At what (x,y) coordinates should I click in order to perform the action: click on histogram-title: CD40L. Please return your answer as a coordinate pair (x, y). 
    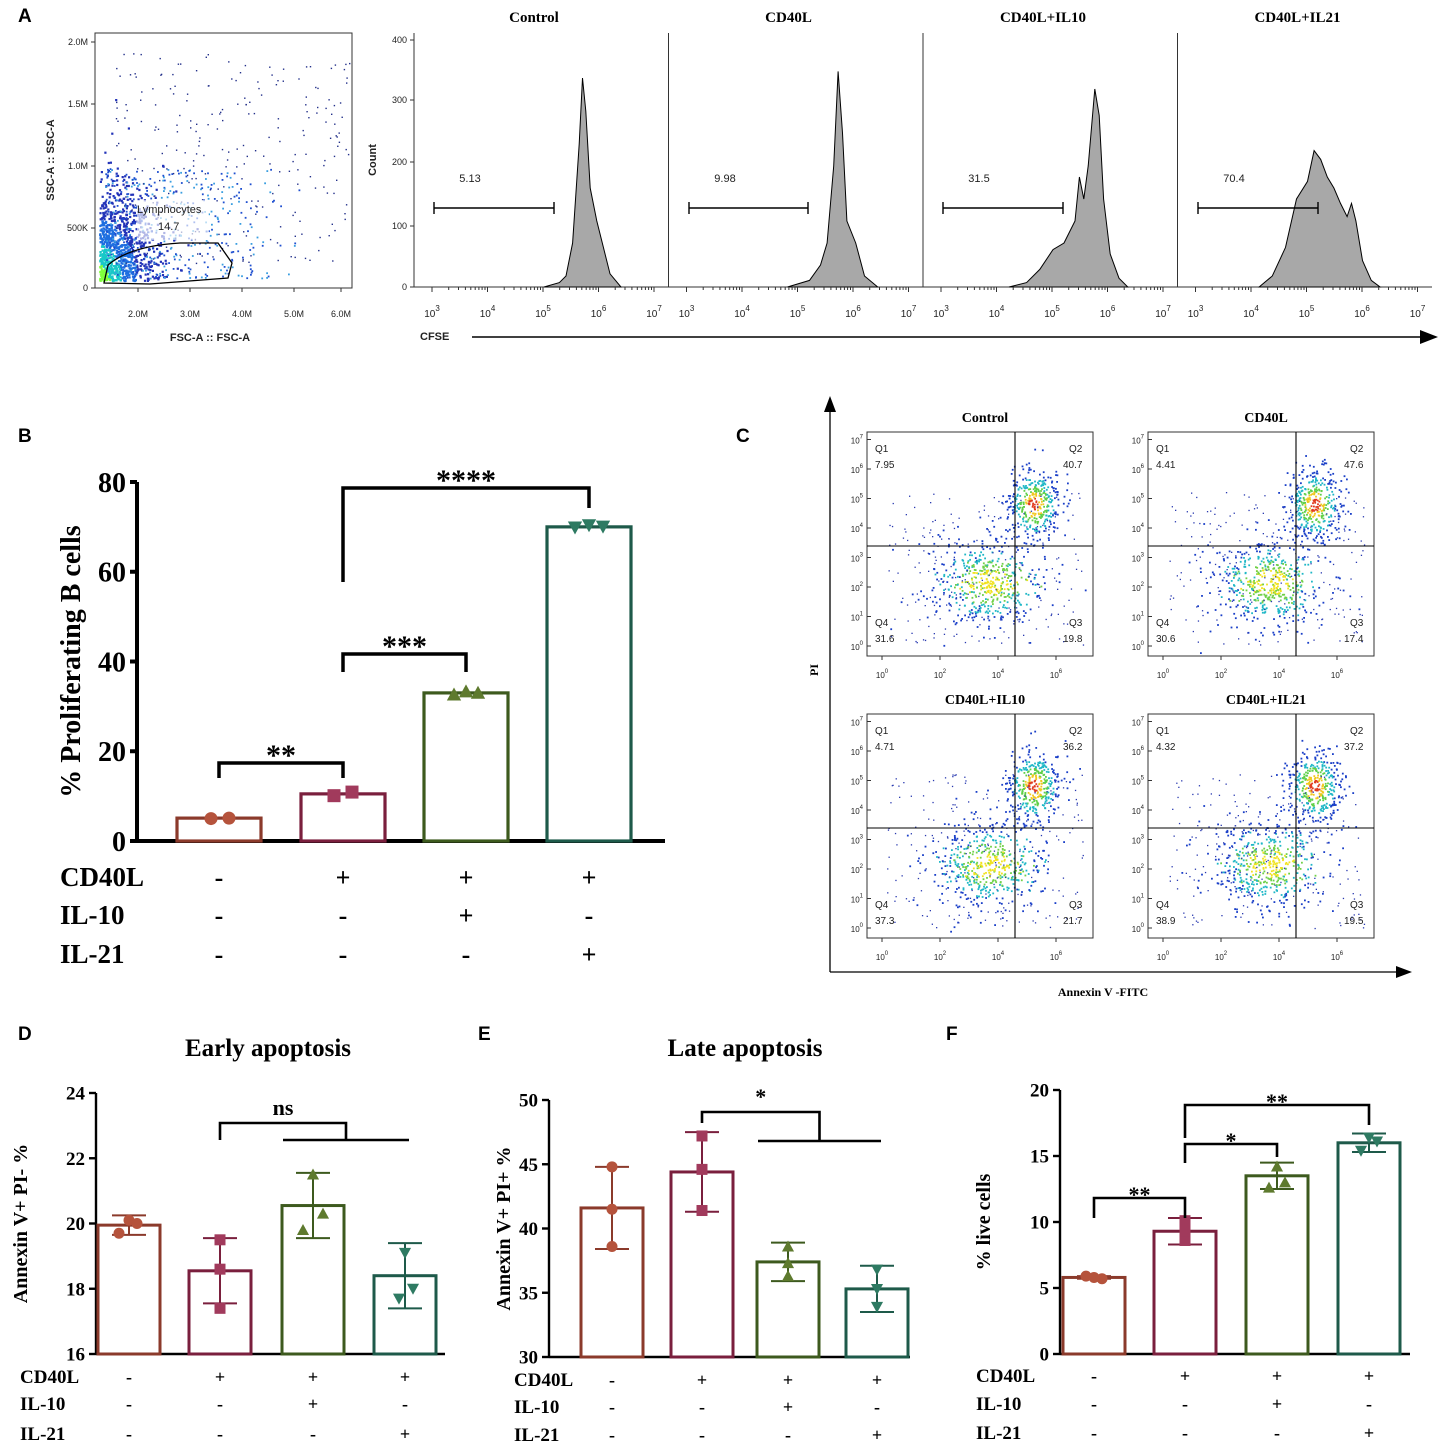
    Looking at the image, I should click on (788, 18).